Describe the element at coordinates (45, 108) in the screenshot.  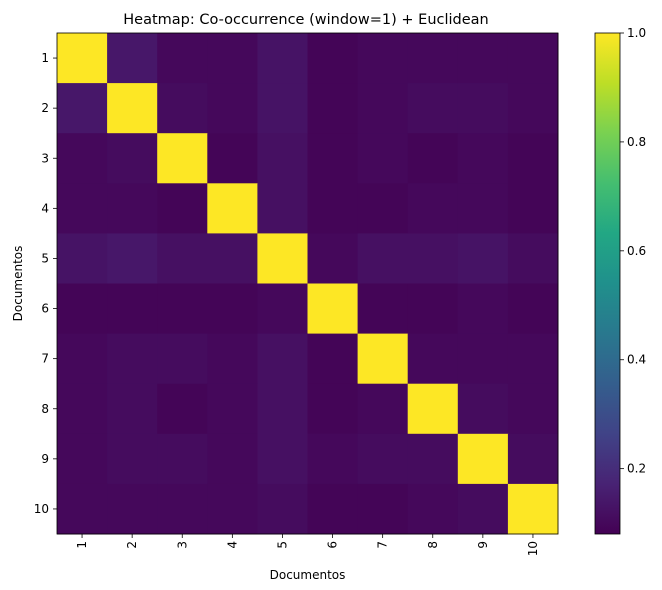
I see `y-tick-label: 2` at that location.